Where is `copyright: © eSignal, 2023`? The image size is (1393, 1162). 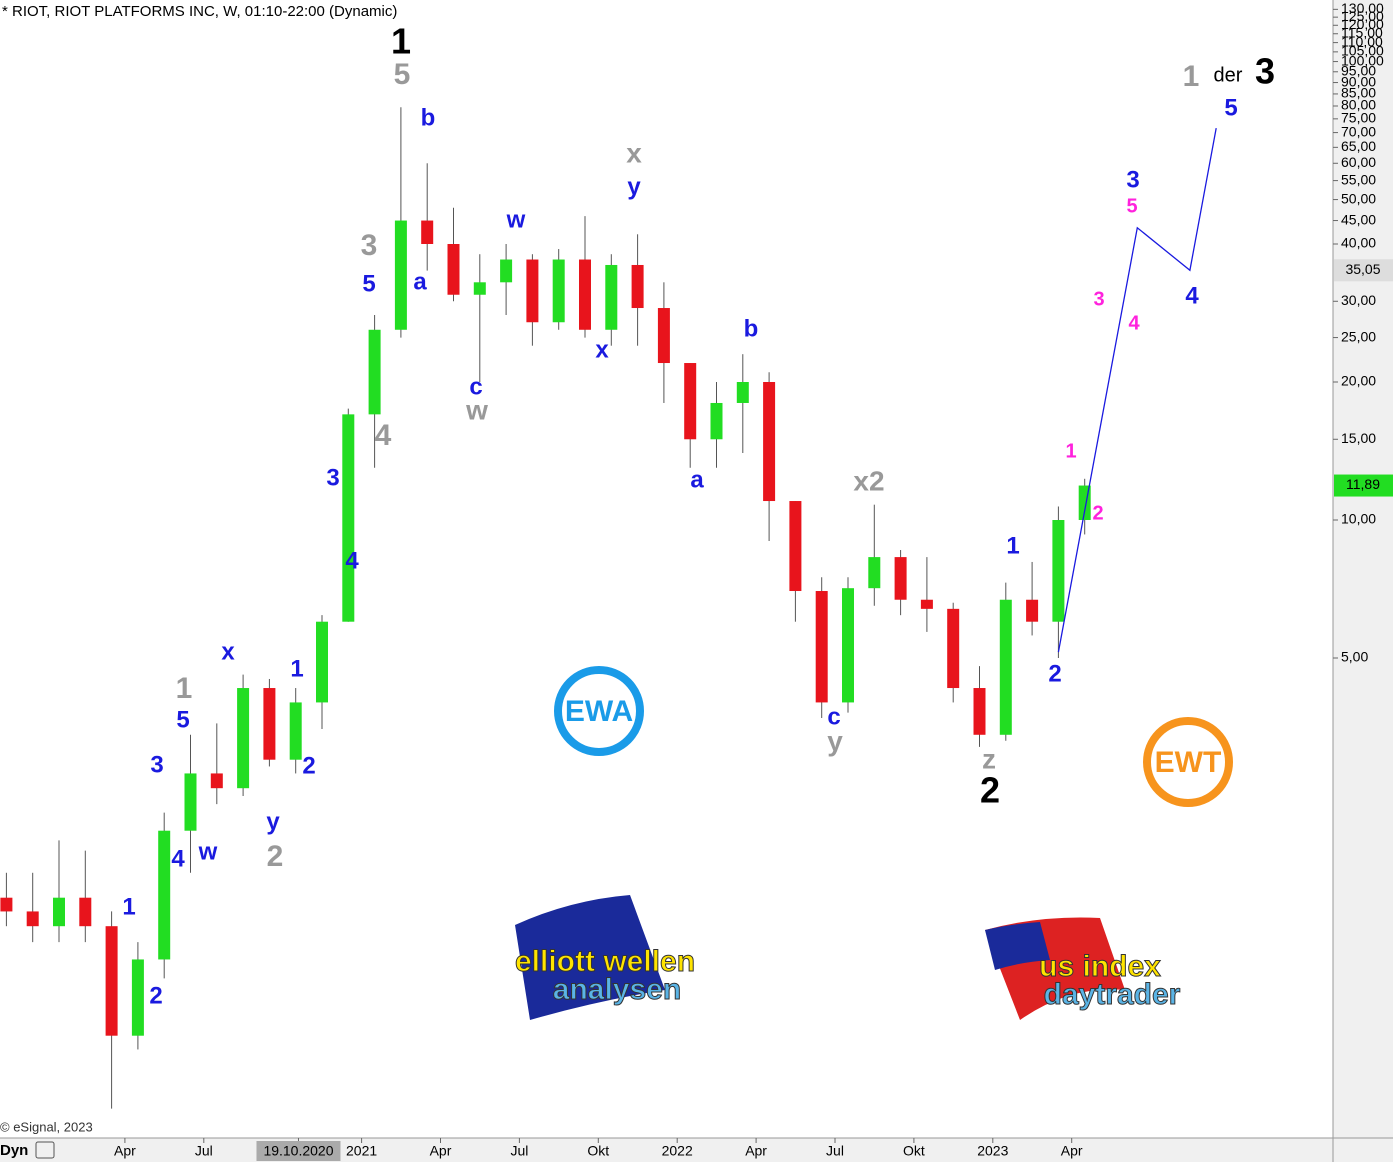 copyright: © eSignal, 2023 is located at coordinates (46, 1126).